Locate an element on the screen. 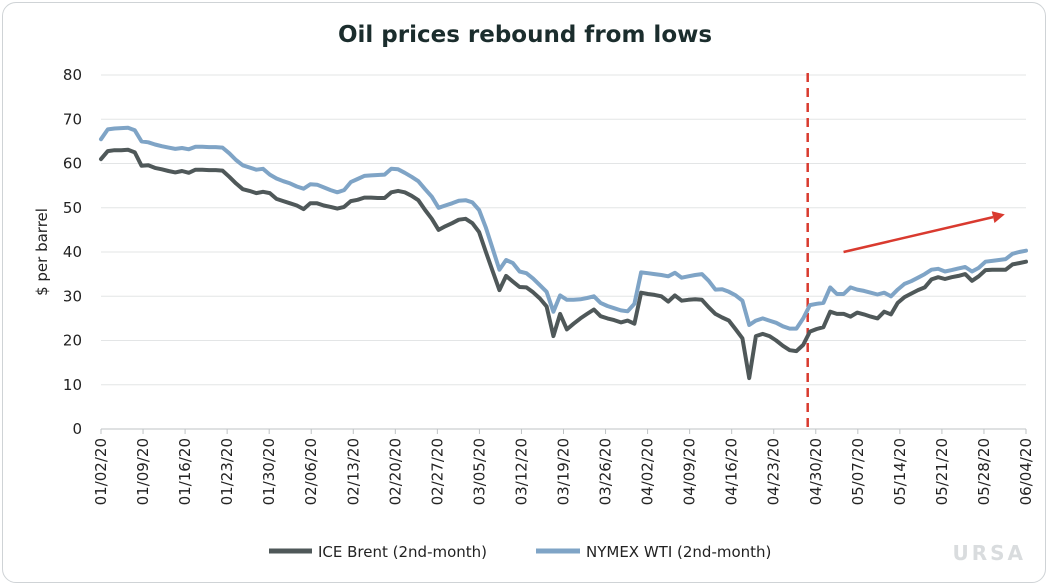 The image size is (1050, 587). legend-label-brent: ICE Brent (2nd-month) is located at coordinates (402, 552).